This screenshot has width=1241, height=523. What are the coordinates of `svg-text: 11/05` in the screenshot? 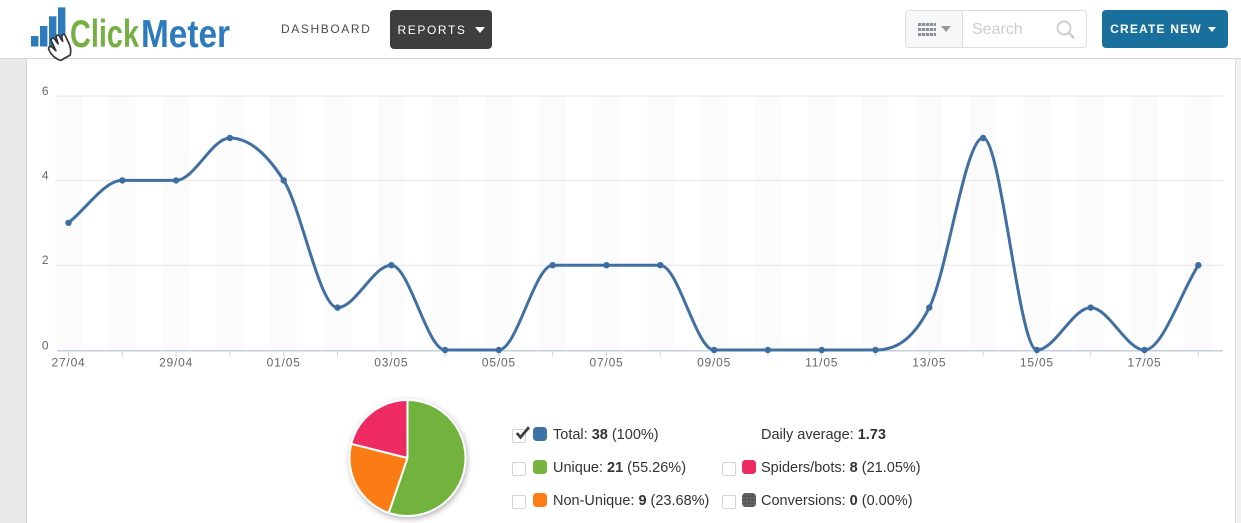 It's located at (821, 363).